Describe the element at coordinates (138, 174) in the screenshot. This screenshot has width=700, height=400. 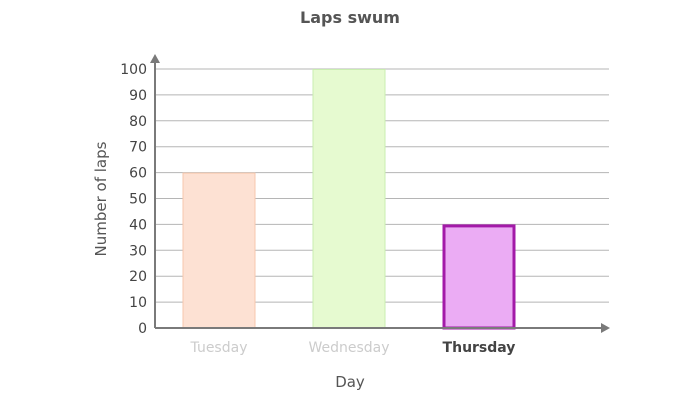
I see `y-tick-label: 60` at that location.